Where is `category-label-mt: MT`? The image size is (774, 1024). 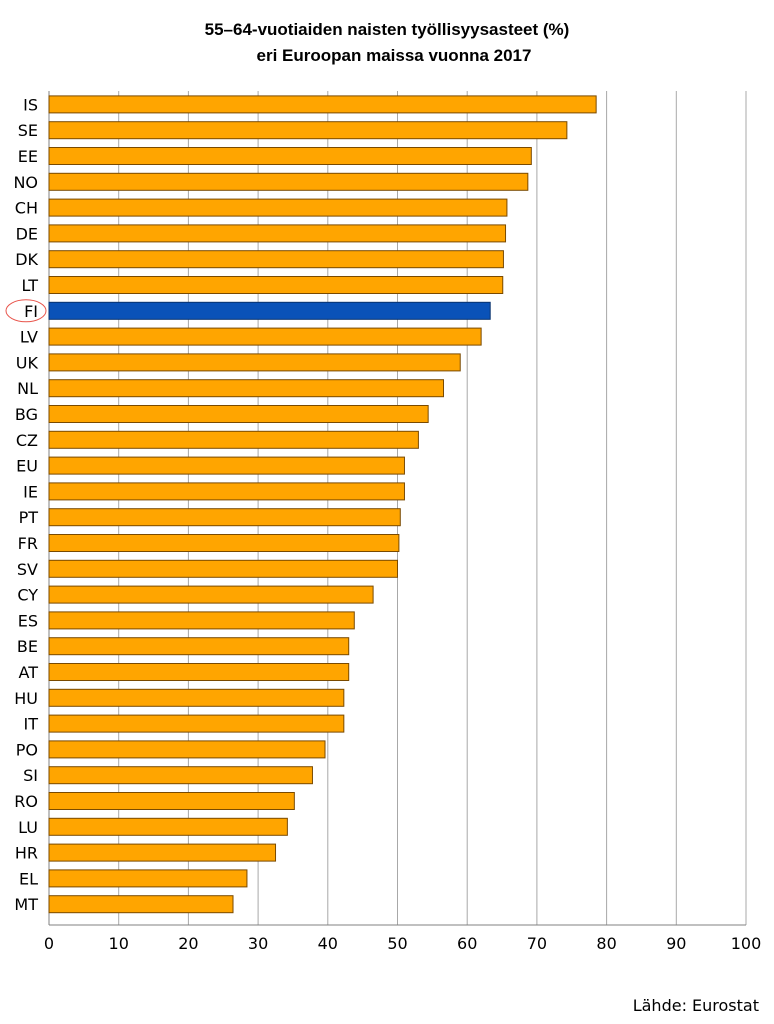 category-label-mt: MT is located at coordinates (26, 904).